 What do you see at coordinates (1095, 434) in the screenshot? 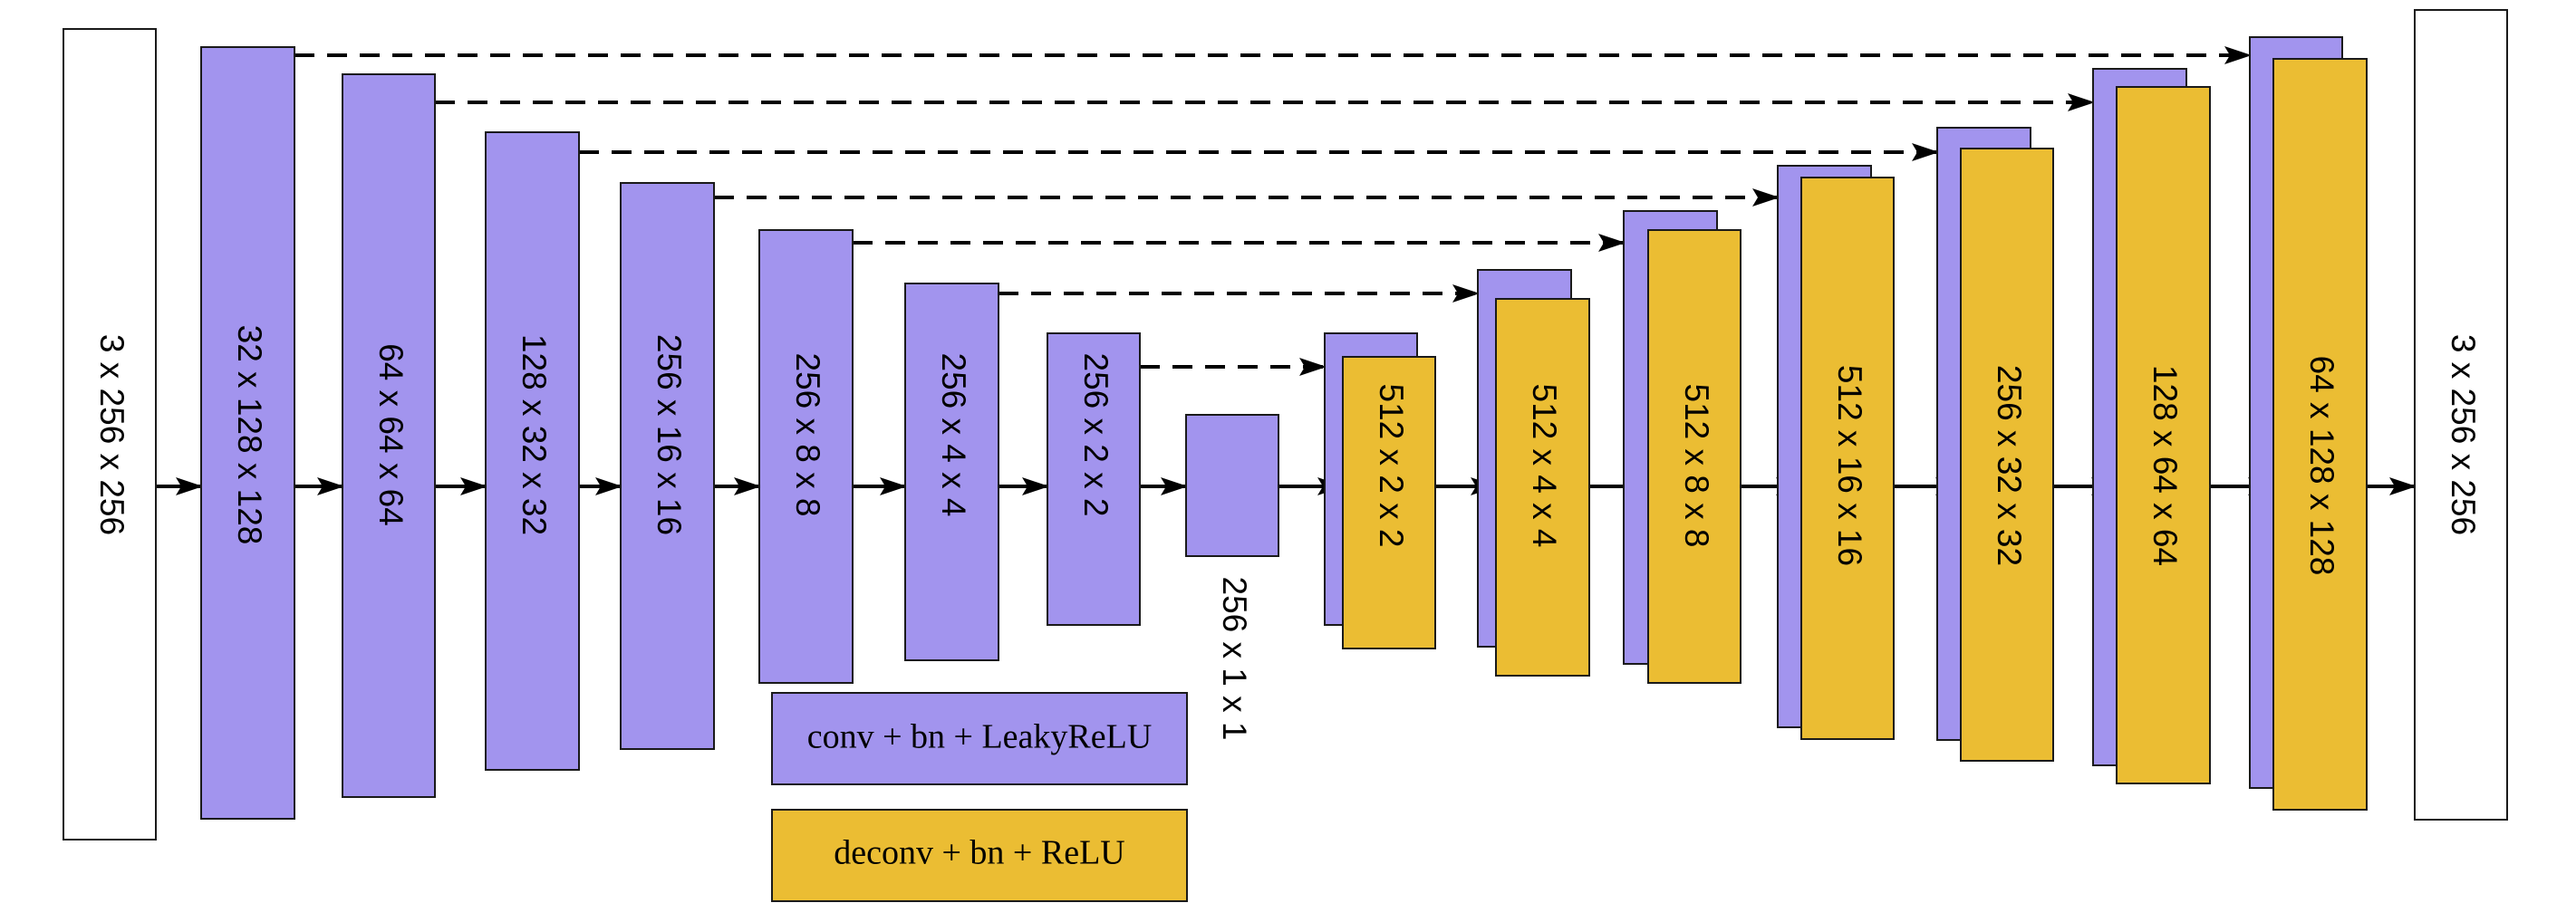
I see `encoder-label-7: 256 x 2 x 2` at bounding box center [1095, 434].